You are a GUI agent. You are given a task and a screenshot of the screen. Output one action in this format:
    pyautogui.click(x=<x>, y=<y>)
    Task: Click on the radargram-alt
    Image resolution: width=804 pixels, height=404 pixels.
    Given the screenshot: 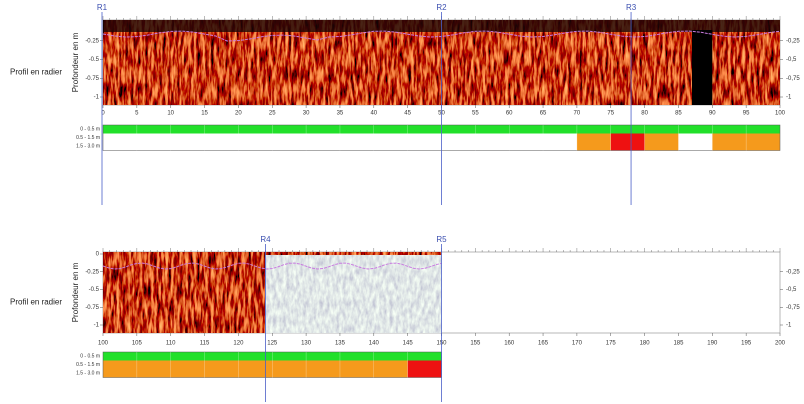 What is the action you would take?
    pyautogui.click(x=353, y=294)
    